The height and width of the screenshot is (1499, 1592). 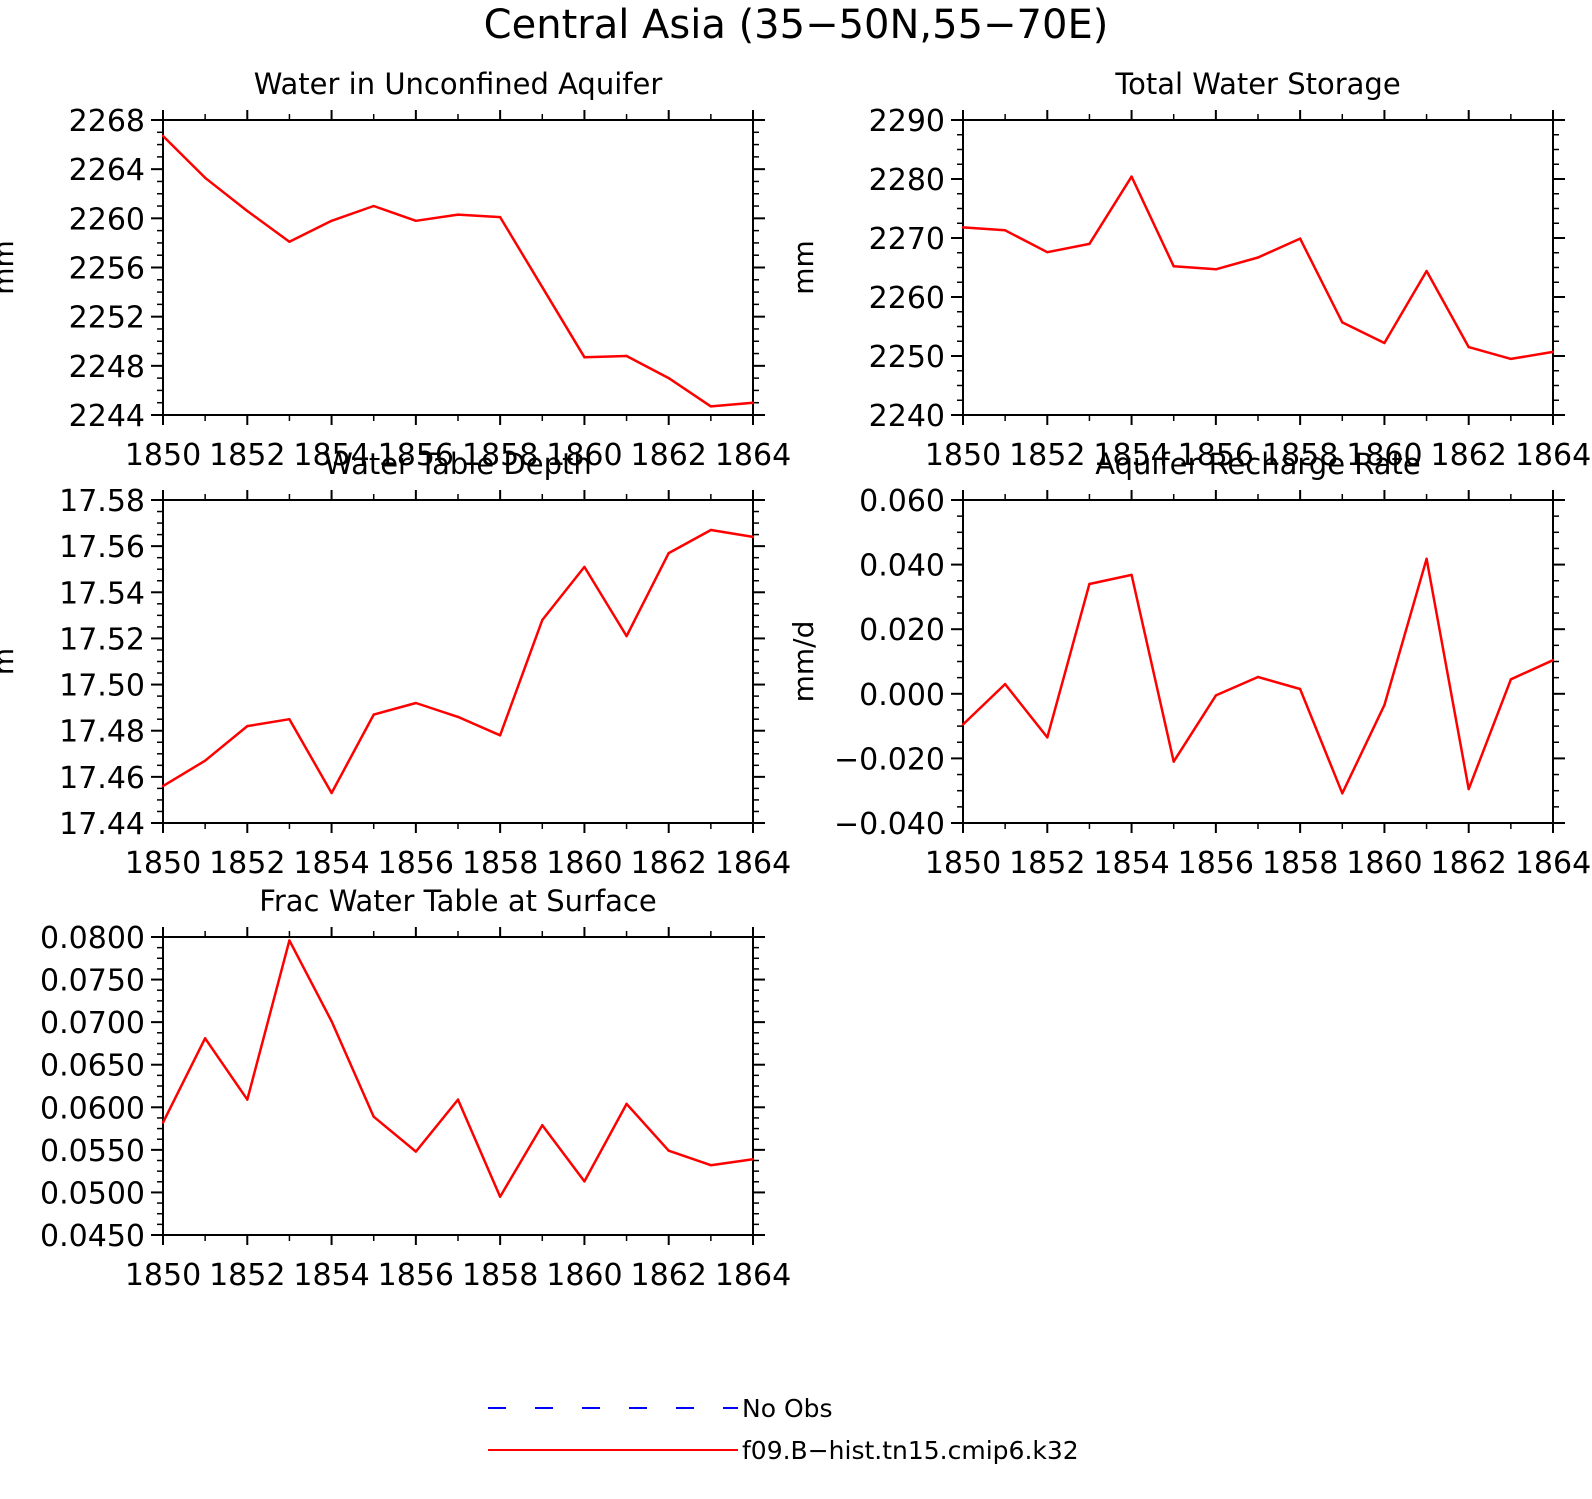 I want to click on y-tick-label: 2264, so click(x=107, y=170).